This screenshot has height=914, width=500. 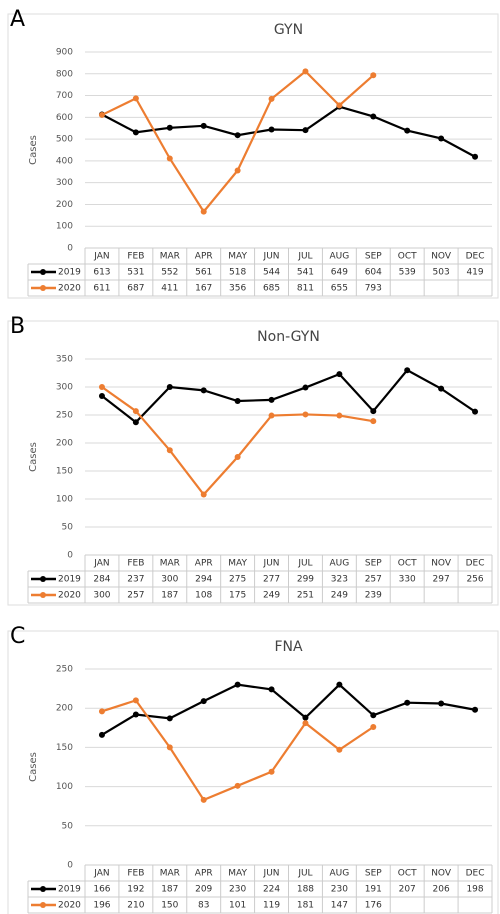 What do you see at coordinates (204, 874) in the screenshot?
I see `x-tick-label: APR` at bounding box center [204, 874].